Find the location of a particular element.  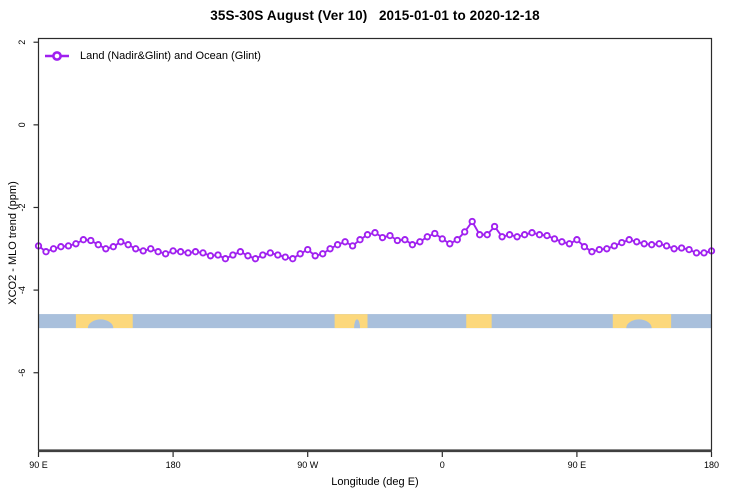

x-tick-label: 0 is located at coordinates (442, 465).